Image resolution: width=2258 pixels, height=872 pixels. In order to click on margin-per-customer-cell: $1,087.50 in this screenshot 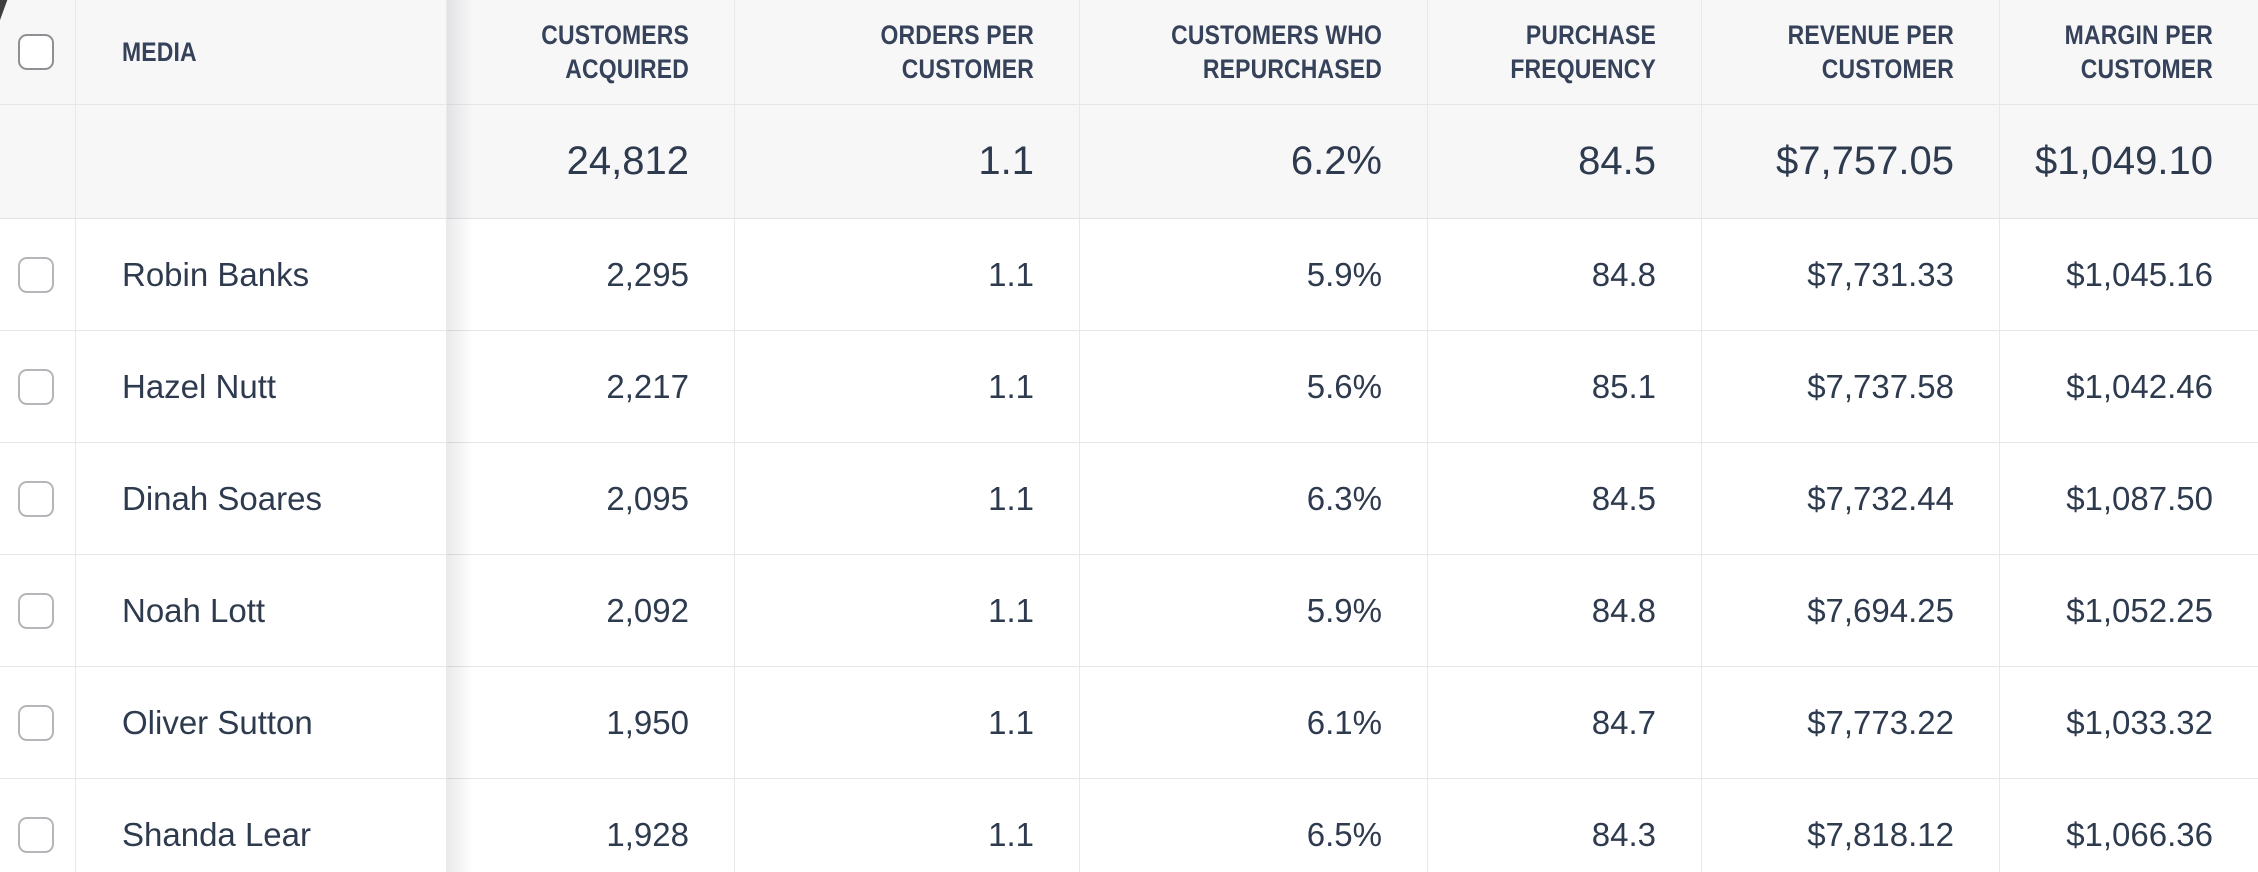, I will do `click(2139, 498)`.